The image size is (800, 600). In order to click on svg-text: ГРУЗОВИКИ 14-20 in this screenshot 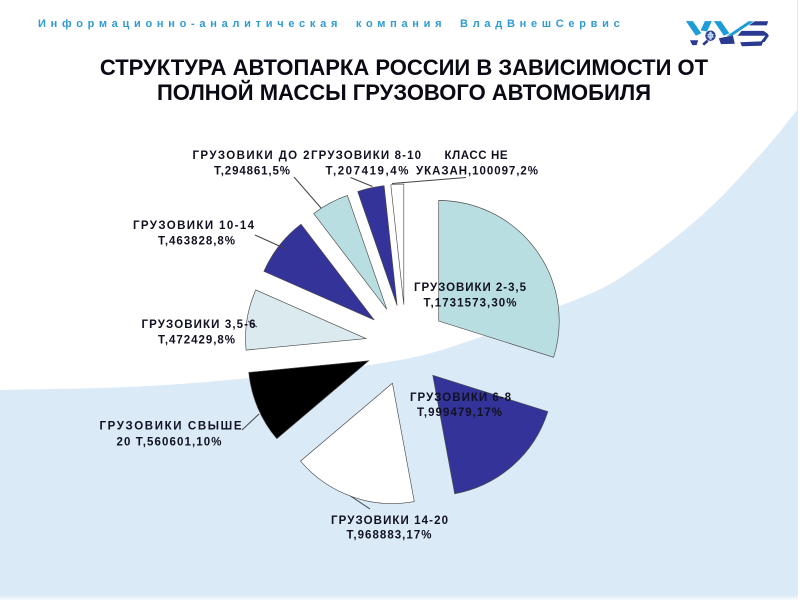, I will do `click(389, 521)`.